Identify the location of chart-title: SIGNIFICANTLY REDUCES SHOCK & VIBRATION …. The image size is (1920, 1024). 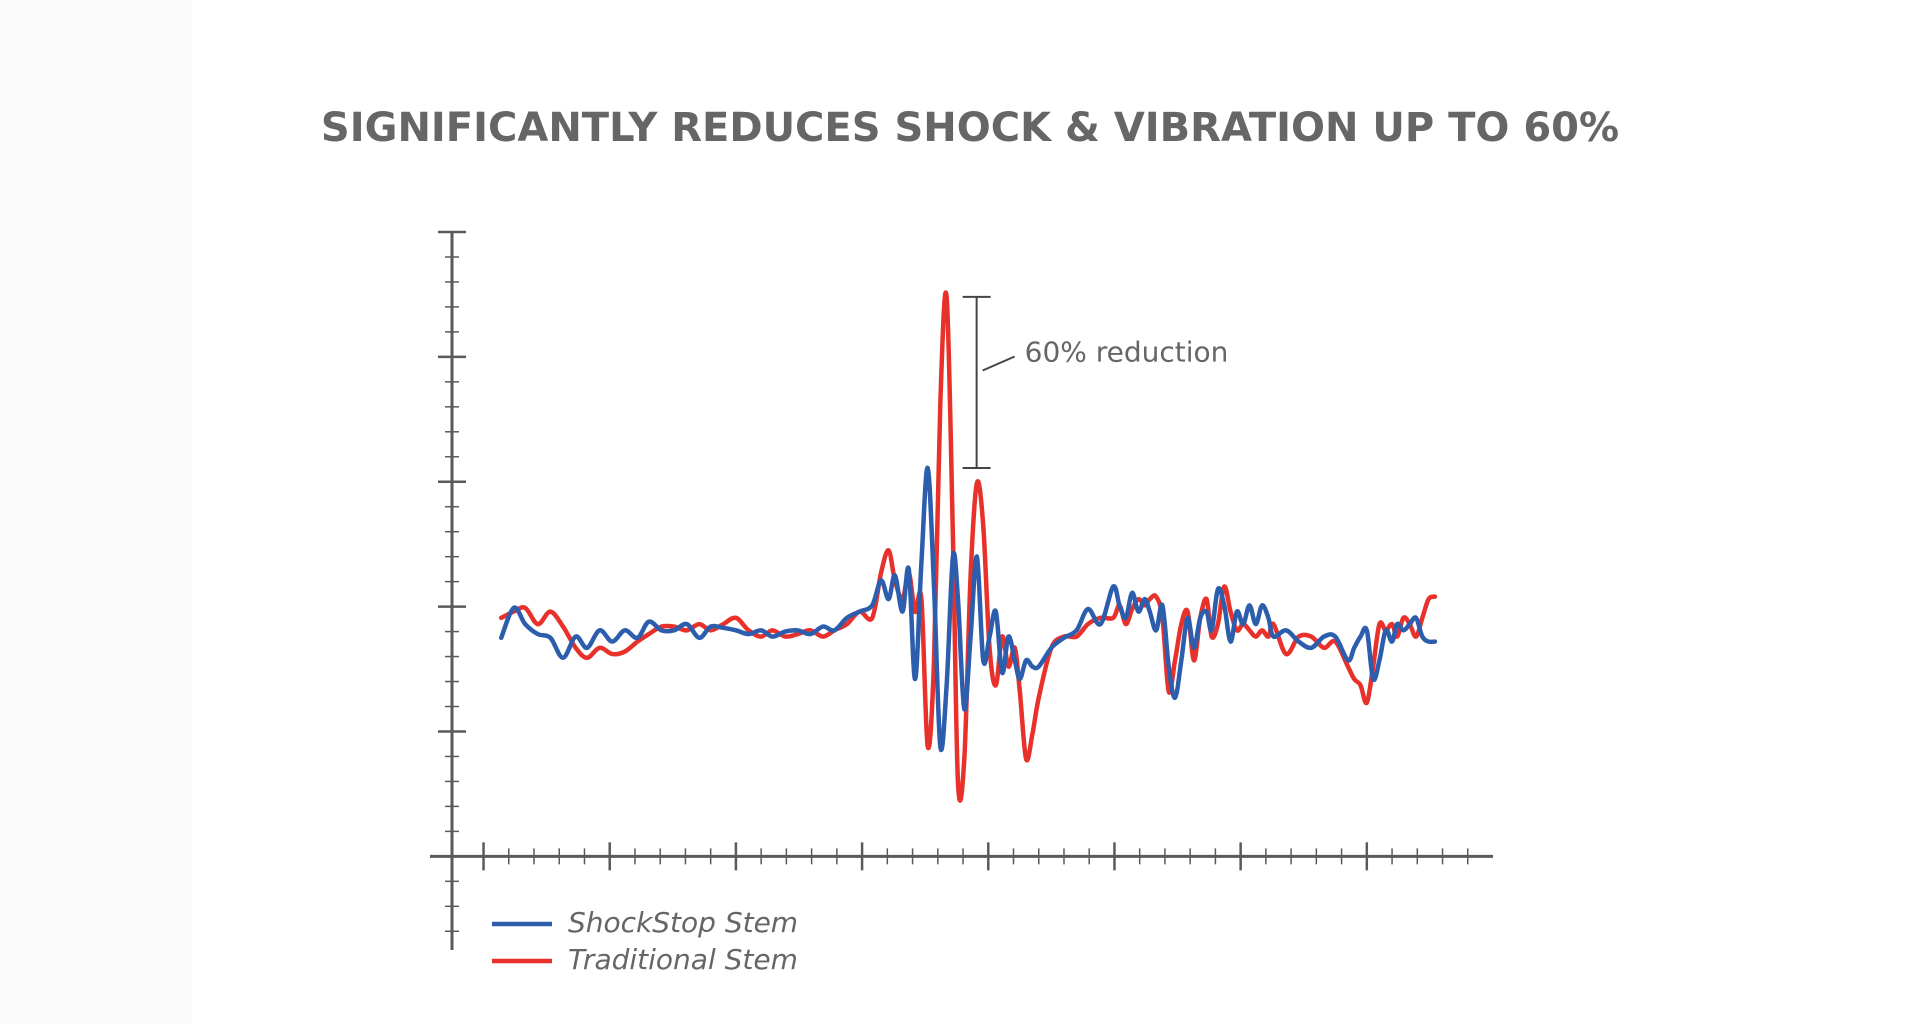
(970, 128).